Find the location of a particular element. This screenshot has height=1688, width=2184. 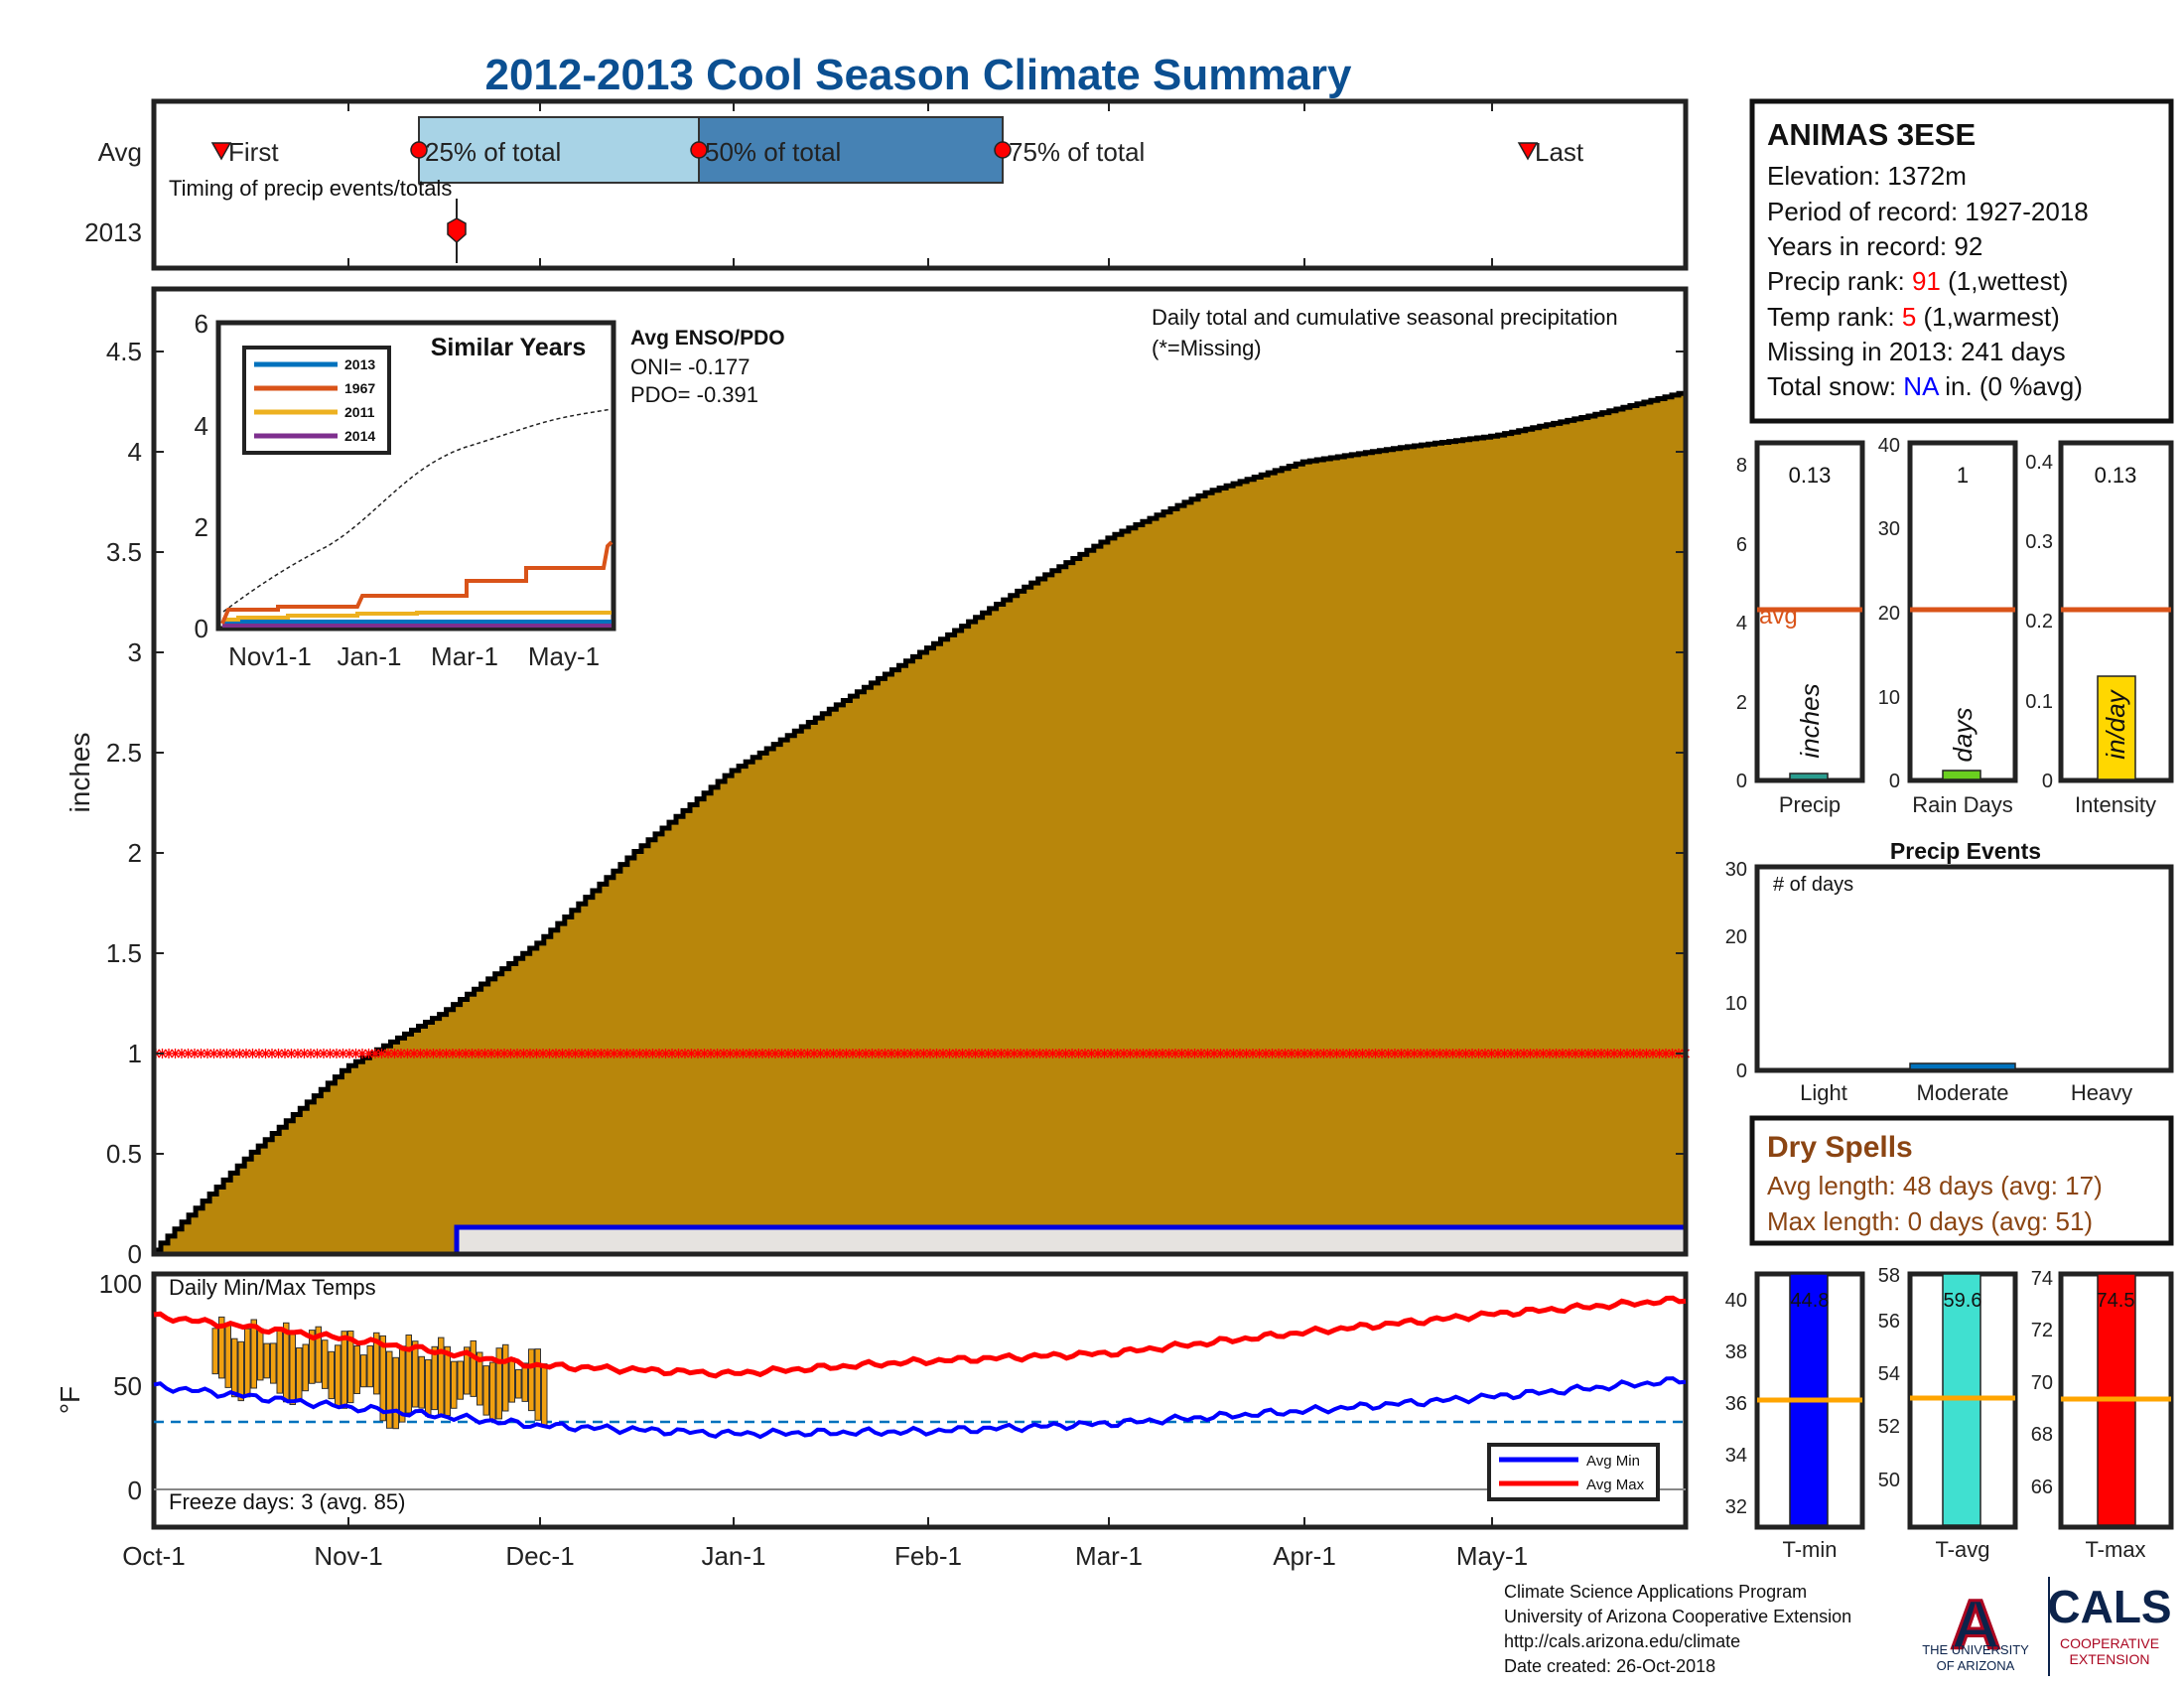

temps-legend is located at coordinates (1573, 1472).